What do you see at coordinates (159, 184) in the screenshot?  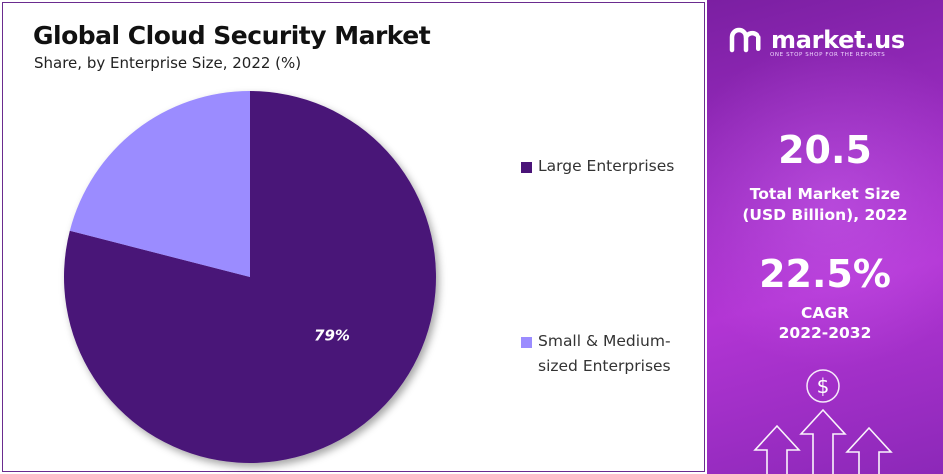 I see `pie-slice-sme` at bounding box center [159, 184].